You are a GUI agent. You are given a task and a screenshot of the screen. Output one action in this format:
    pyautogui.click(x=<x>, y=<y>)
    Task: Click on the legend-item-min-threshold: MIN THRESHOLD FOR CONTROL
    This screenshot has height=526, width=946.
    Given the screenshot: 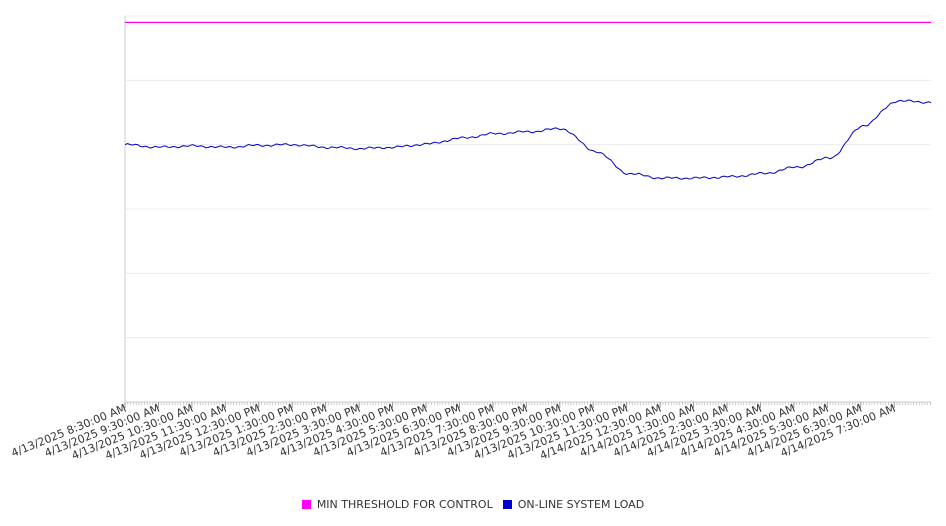 What is the action you would take?
    pyautogui.click(x=397, y=504)
    